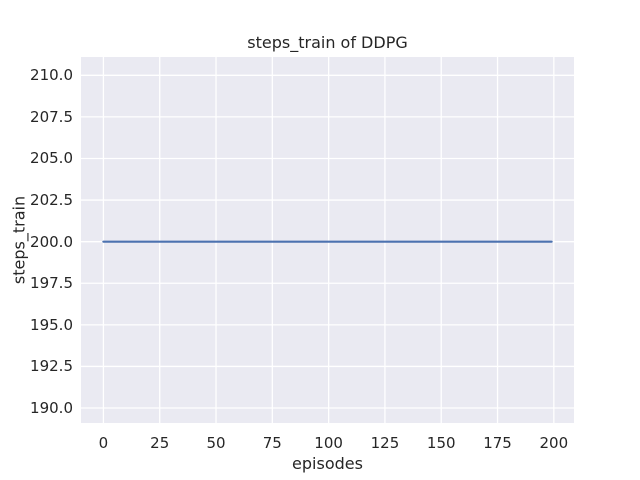  I want to click on x-tick-label: 150, so click(441, 443).